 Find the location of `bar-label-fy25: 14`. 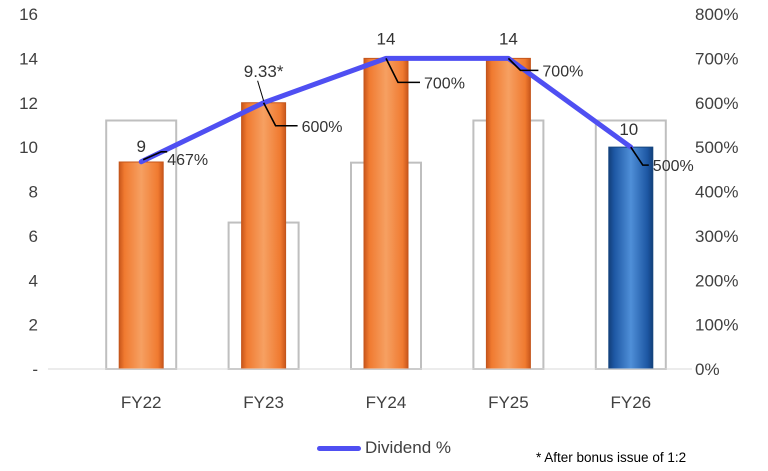

bar-label-fy25: 14 is located at coordinates (508, 38).